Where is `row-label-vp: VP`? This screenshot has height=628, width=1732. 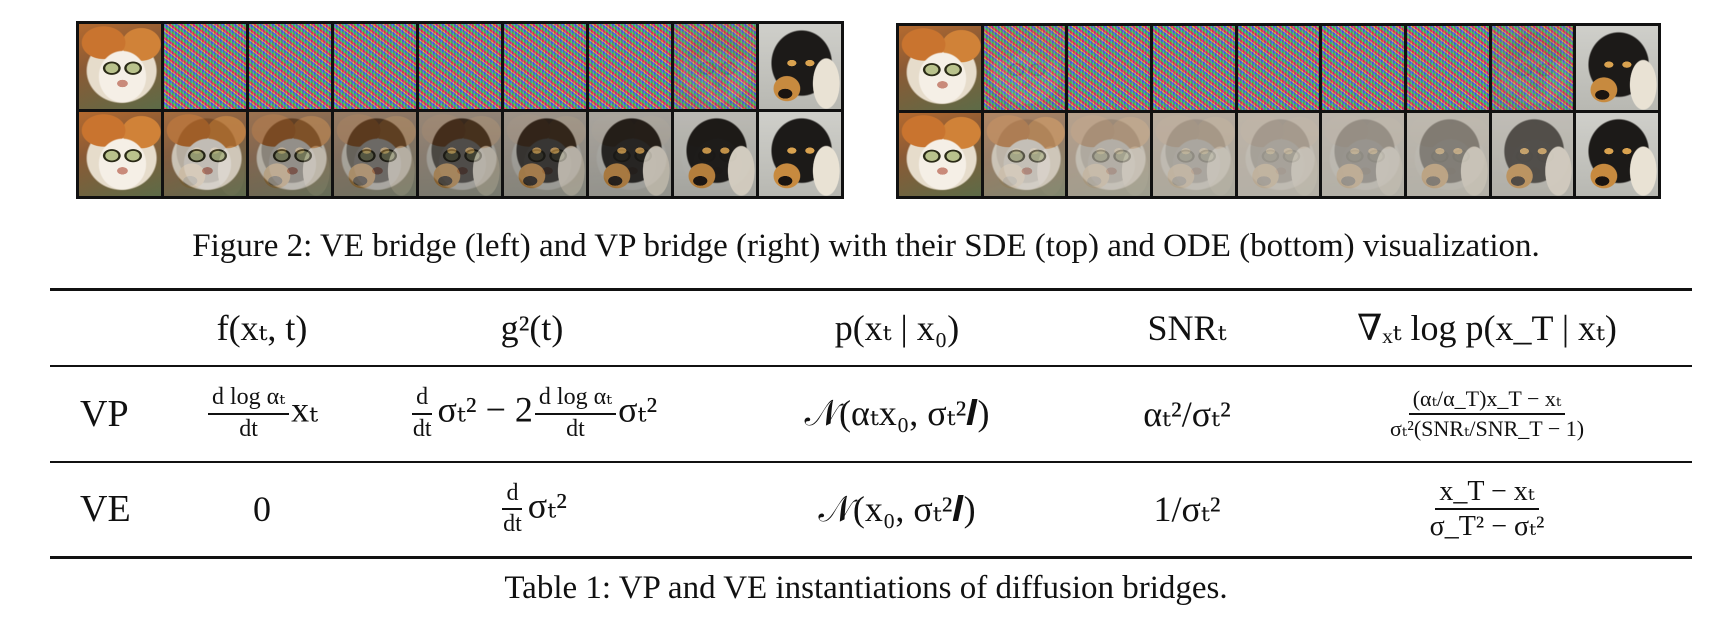 row-label-vp: VP is located at coordinates (106, 414).